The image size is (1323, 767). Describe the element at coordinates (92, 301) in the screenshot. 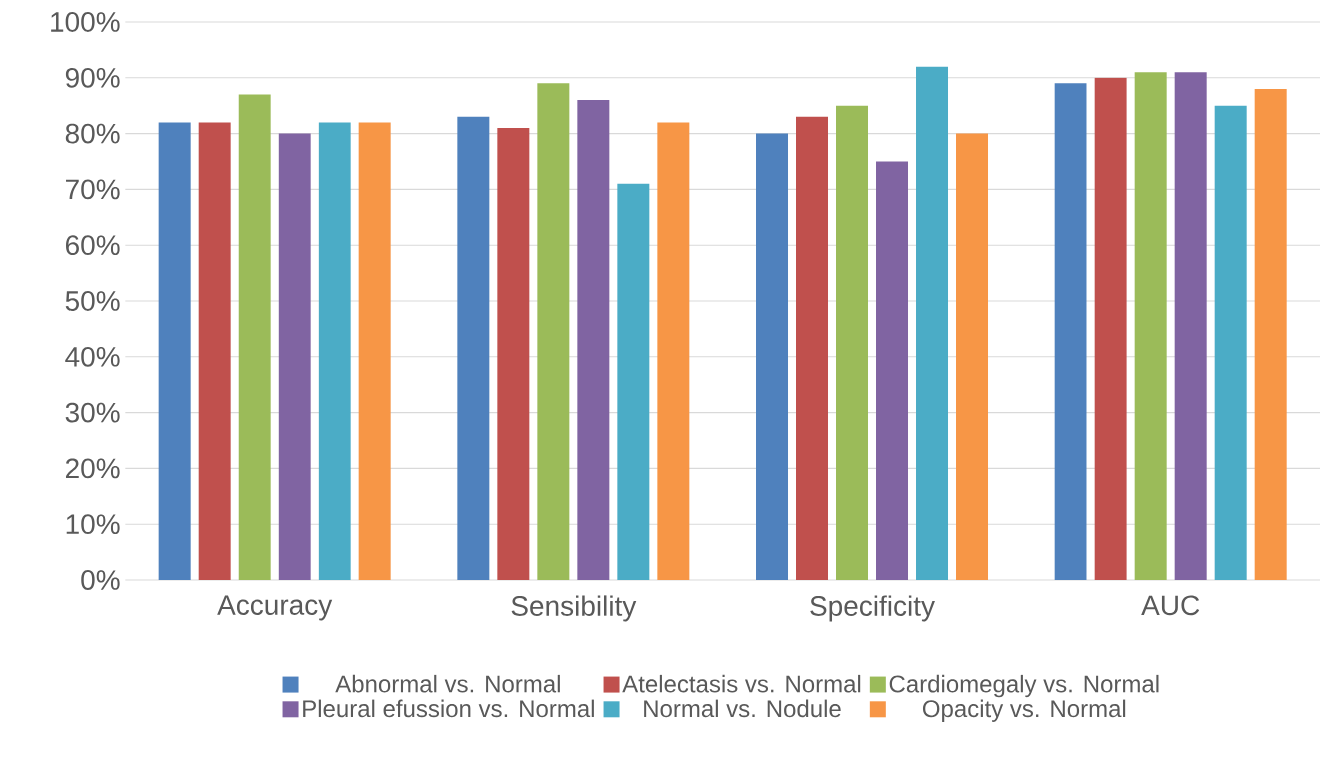

I see `y-tick-label: 50%` at that location.